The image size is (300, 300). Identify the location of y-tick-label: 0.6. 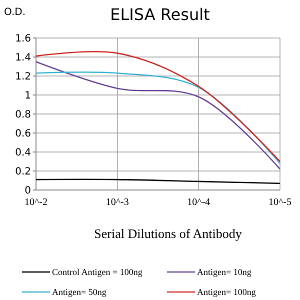
(23, 134).